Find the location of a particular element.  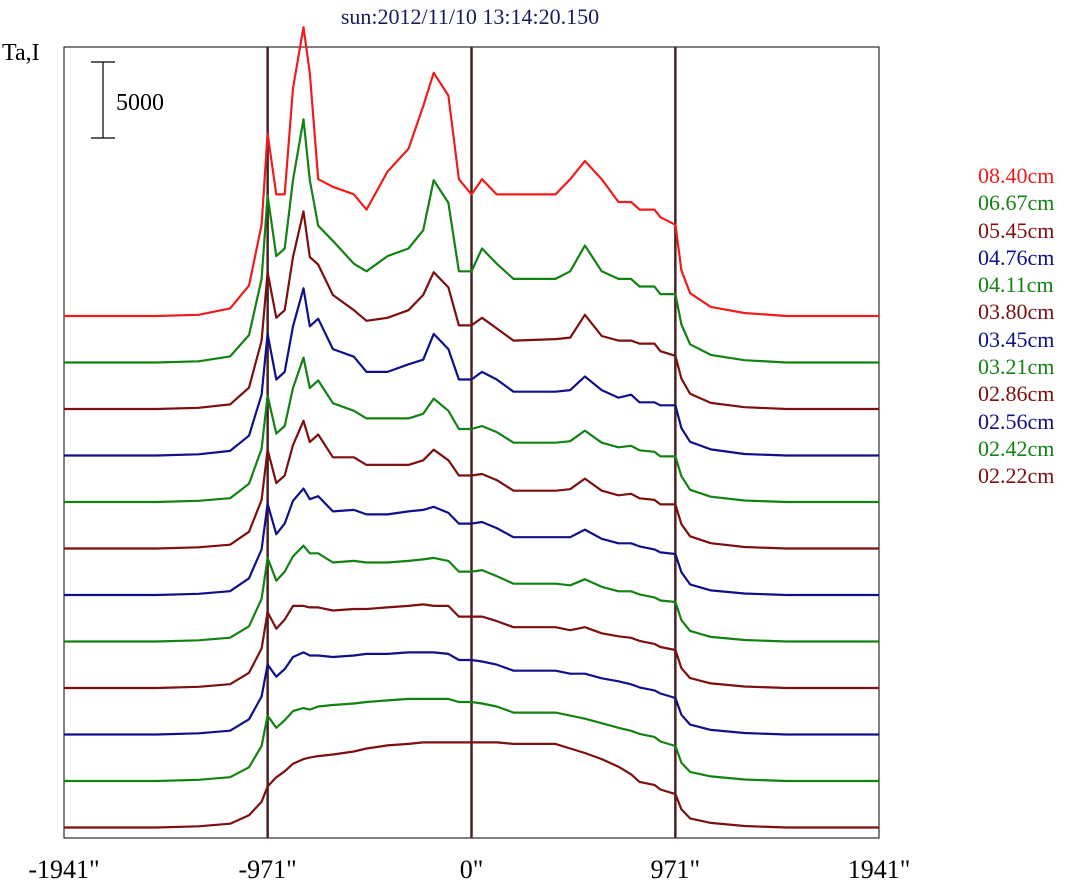

legend-item-03.80cm: 03.80cm is located at coordinates (1016, 312).